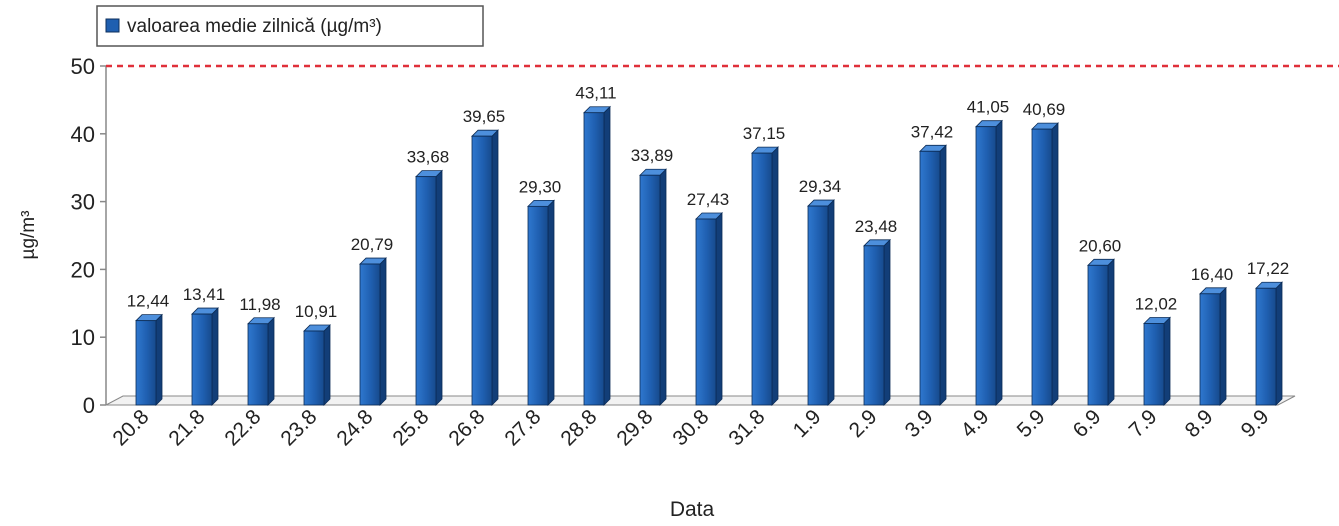  I want to click on x-tick-label: 3.9, so click(919, 423).